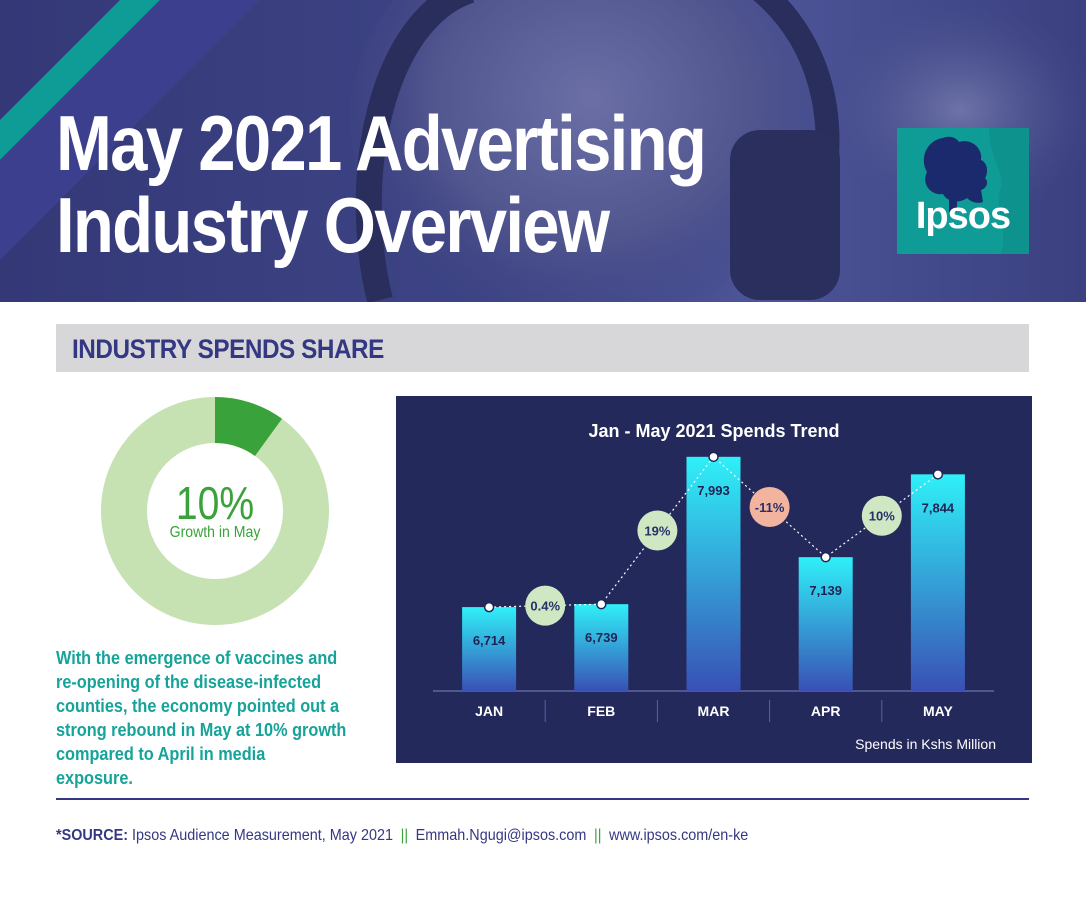 The height and width of the screenshot is (901, 1086). Describe the element at coordinates (542, 348) in the screenshot. I see `section-header: INDUSTRY SPENDS SHARE` at that location.